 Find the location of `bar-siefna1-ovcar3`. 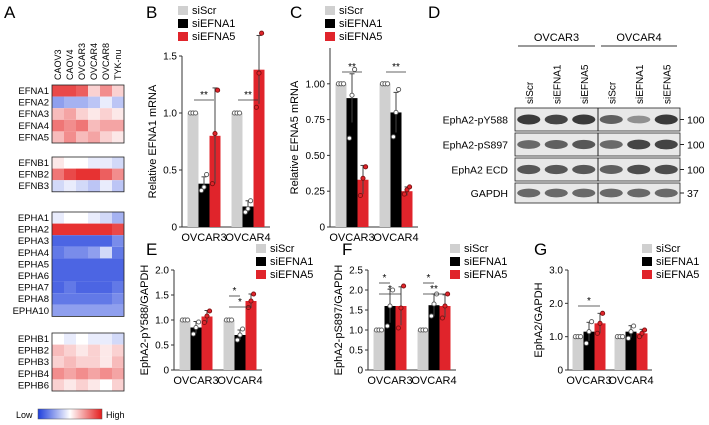

bar-siefna1-ovcar3 is located at coordinates (204, 205).